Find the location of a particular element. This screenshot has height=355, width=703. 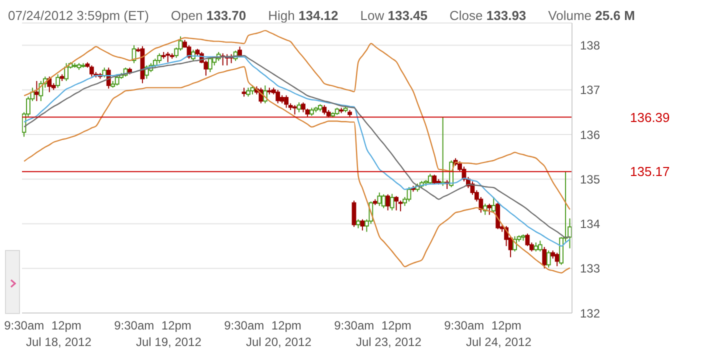

text: Open 133.70 is located at coordinates (208, 15).